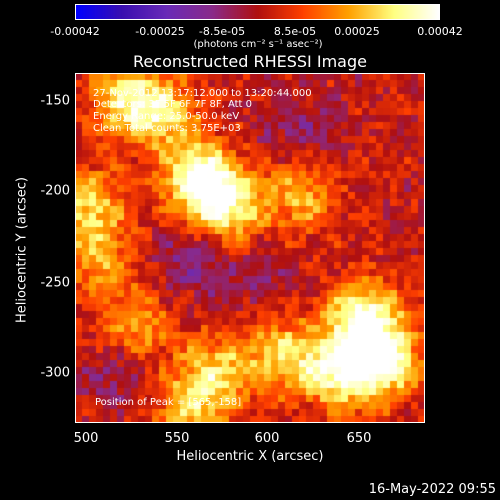 This screenshot has width=500, height=500. Describe the element at coordinates (75, 31) in the screenshot. I see `colorbar-tick-label: -0.00042` at that location.